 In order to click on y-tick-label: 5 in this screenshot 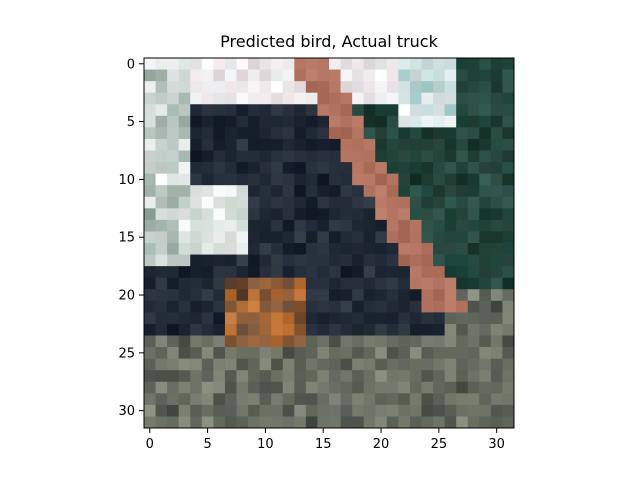, I will do `click(131, 122)`.